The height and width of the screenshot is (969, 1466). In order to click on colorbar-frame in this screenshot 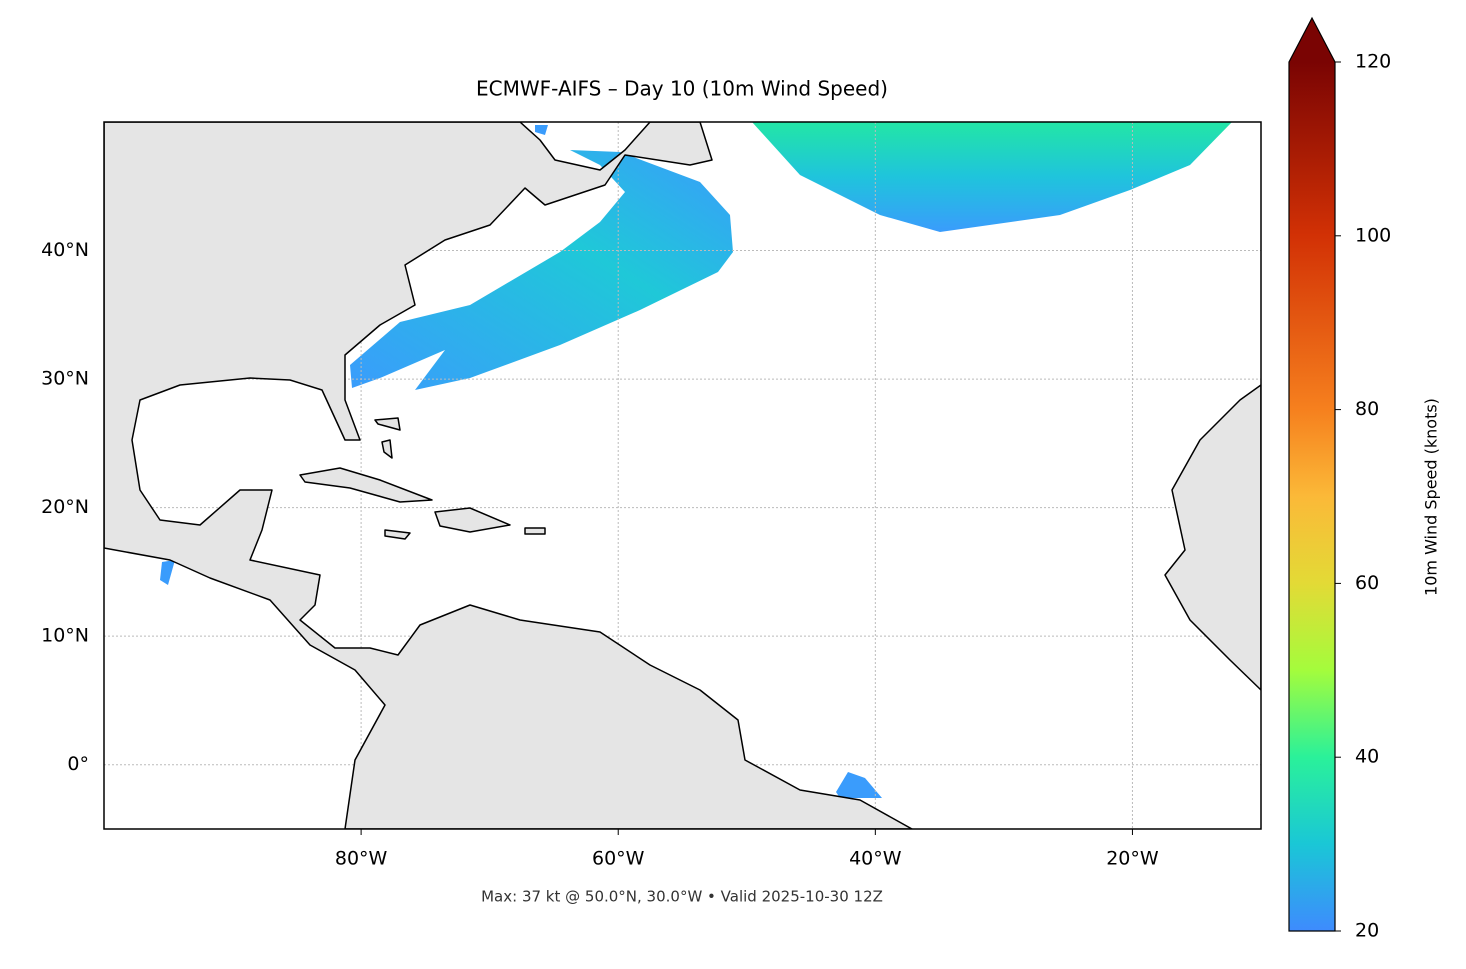, I will do `click(1312, 474)`.